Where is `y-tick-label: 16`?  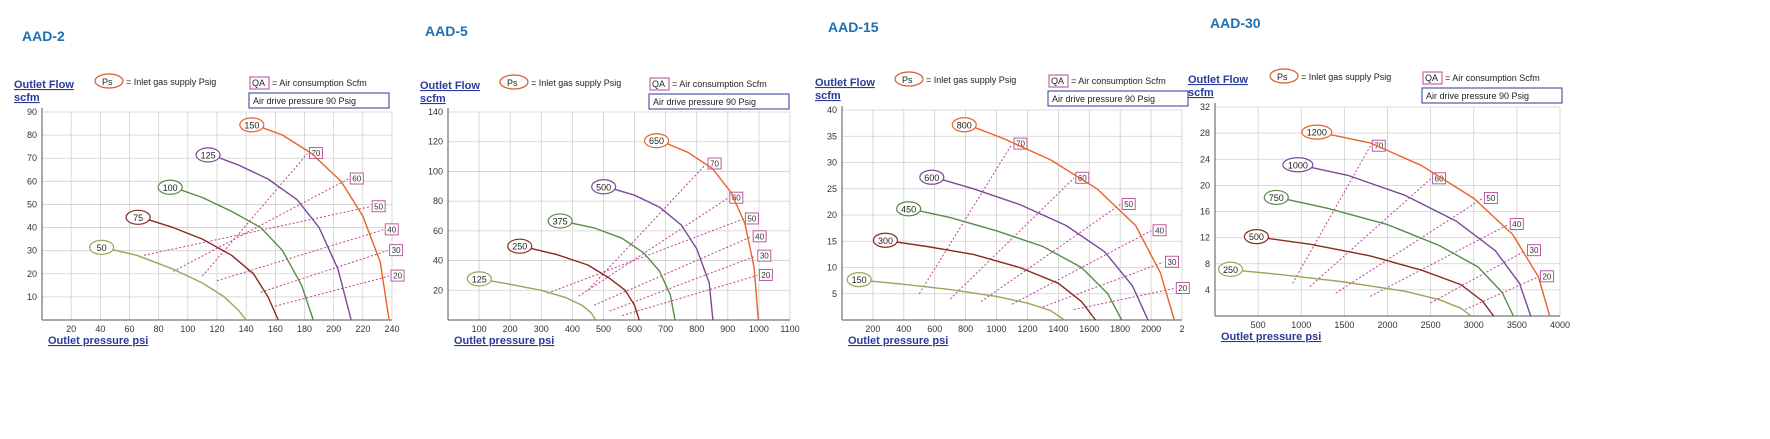
y-tick-label: 16 is located at coordinates (1205, 212).